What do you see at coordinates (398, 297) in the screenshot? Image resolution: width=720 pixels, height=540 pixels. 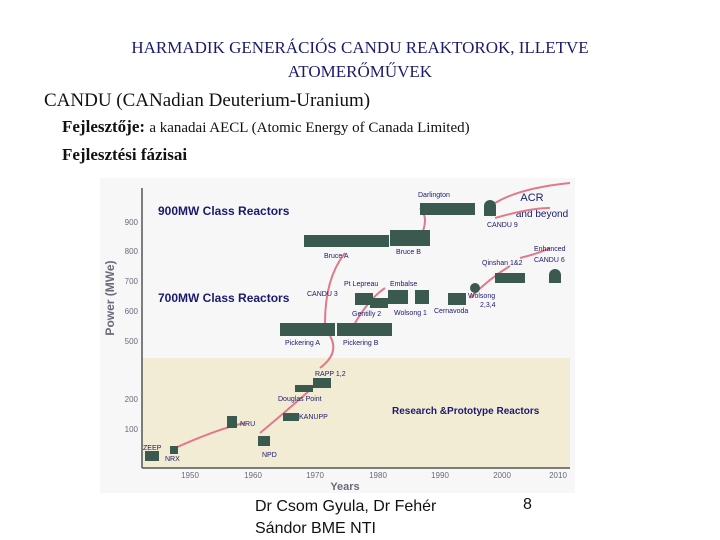 I see `embalse-plant` at bounding box center [398, 297].